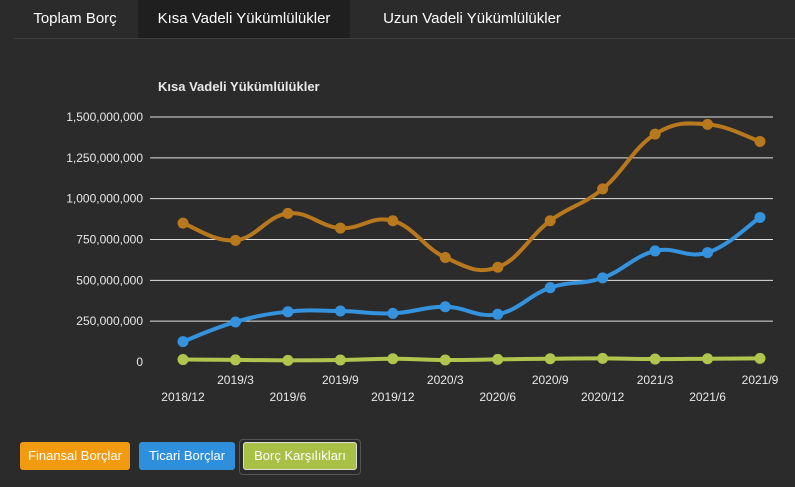 This screenshot has height=487, width=795. I want to click on y-tick-label: 500,000,000, so click(109, 280).